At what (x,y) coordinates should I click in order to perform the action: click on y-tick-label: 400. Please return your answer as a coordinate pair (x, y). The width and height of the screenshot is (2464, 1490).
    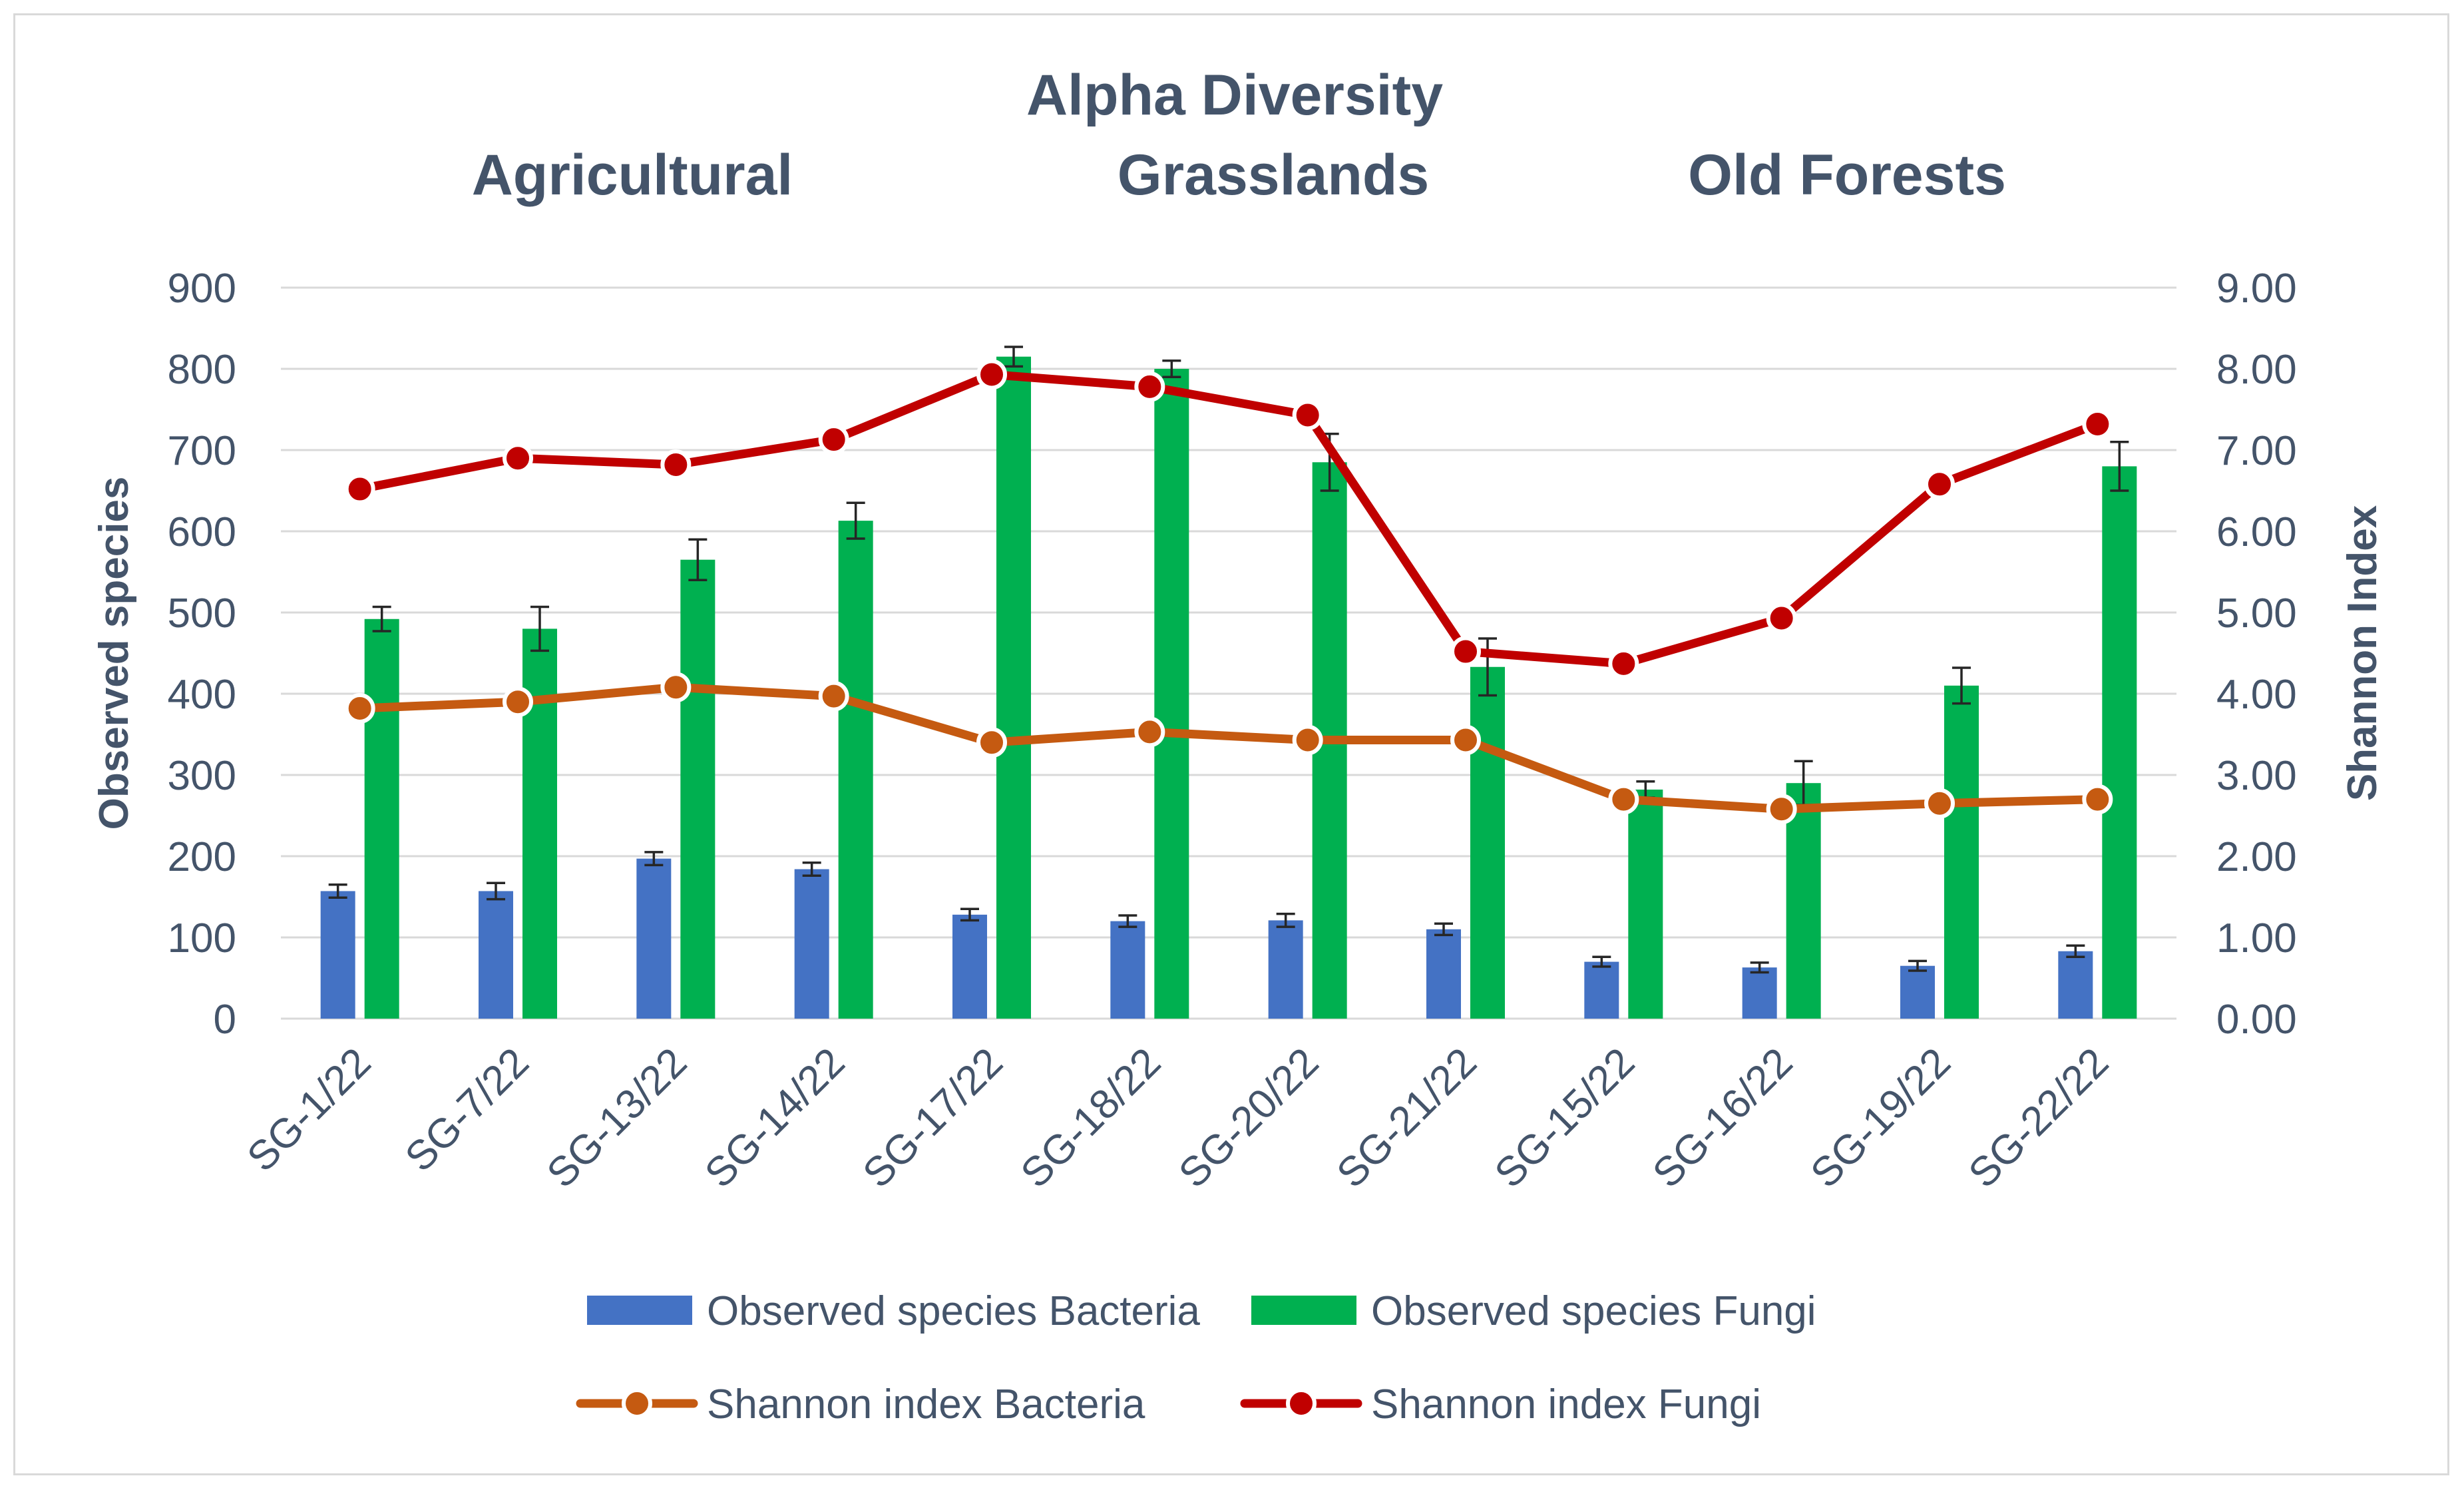
    Looking at the image, I should click on (202, 695).